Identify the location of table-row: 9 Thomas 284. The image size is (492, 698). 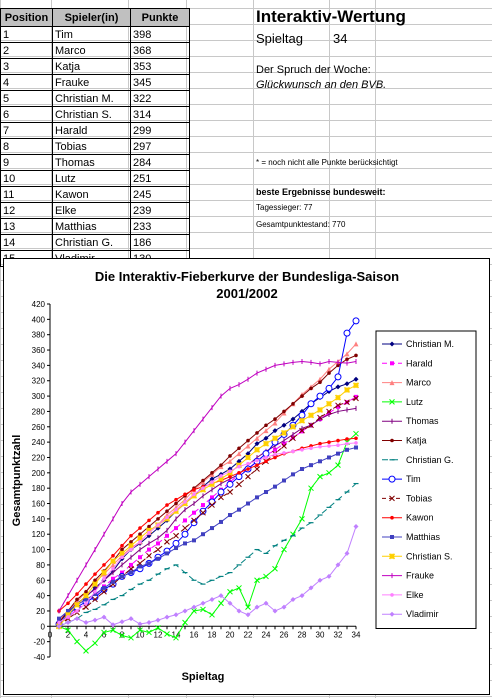
(95, 162).